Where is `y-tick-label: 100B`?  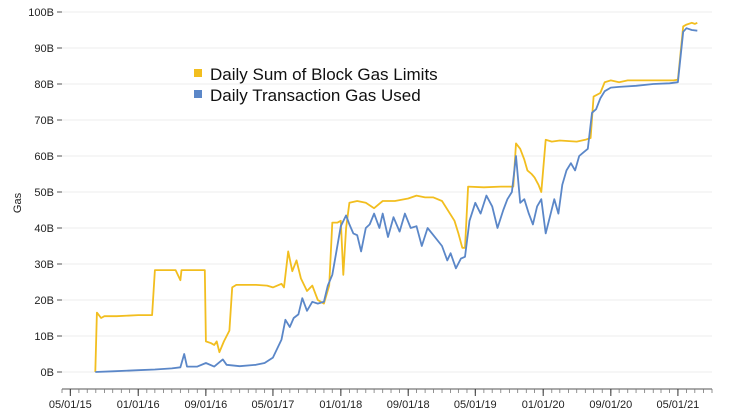 y-tick-label: 100B is located at coordinates (41, 13).